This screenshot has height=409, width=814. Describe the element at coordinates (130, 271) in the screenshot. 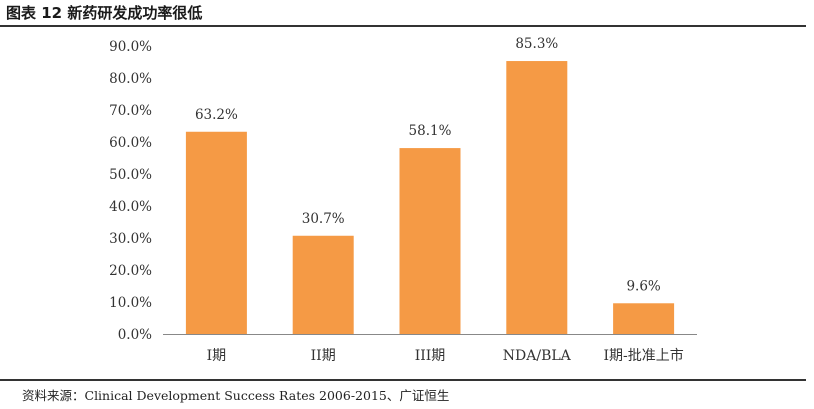

I see `y-tick-label: 20.0%` at that location.